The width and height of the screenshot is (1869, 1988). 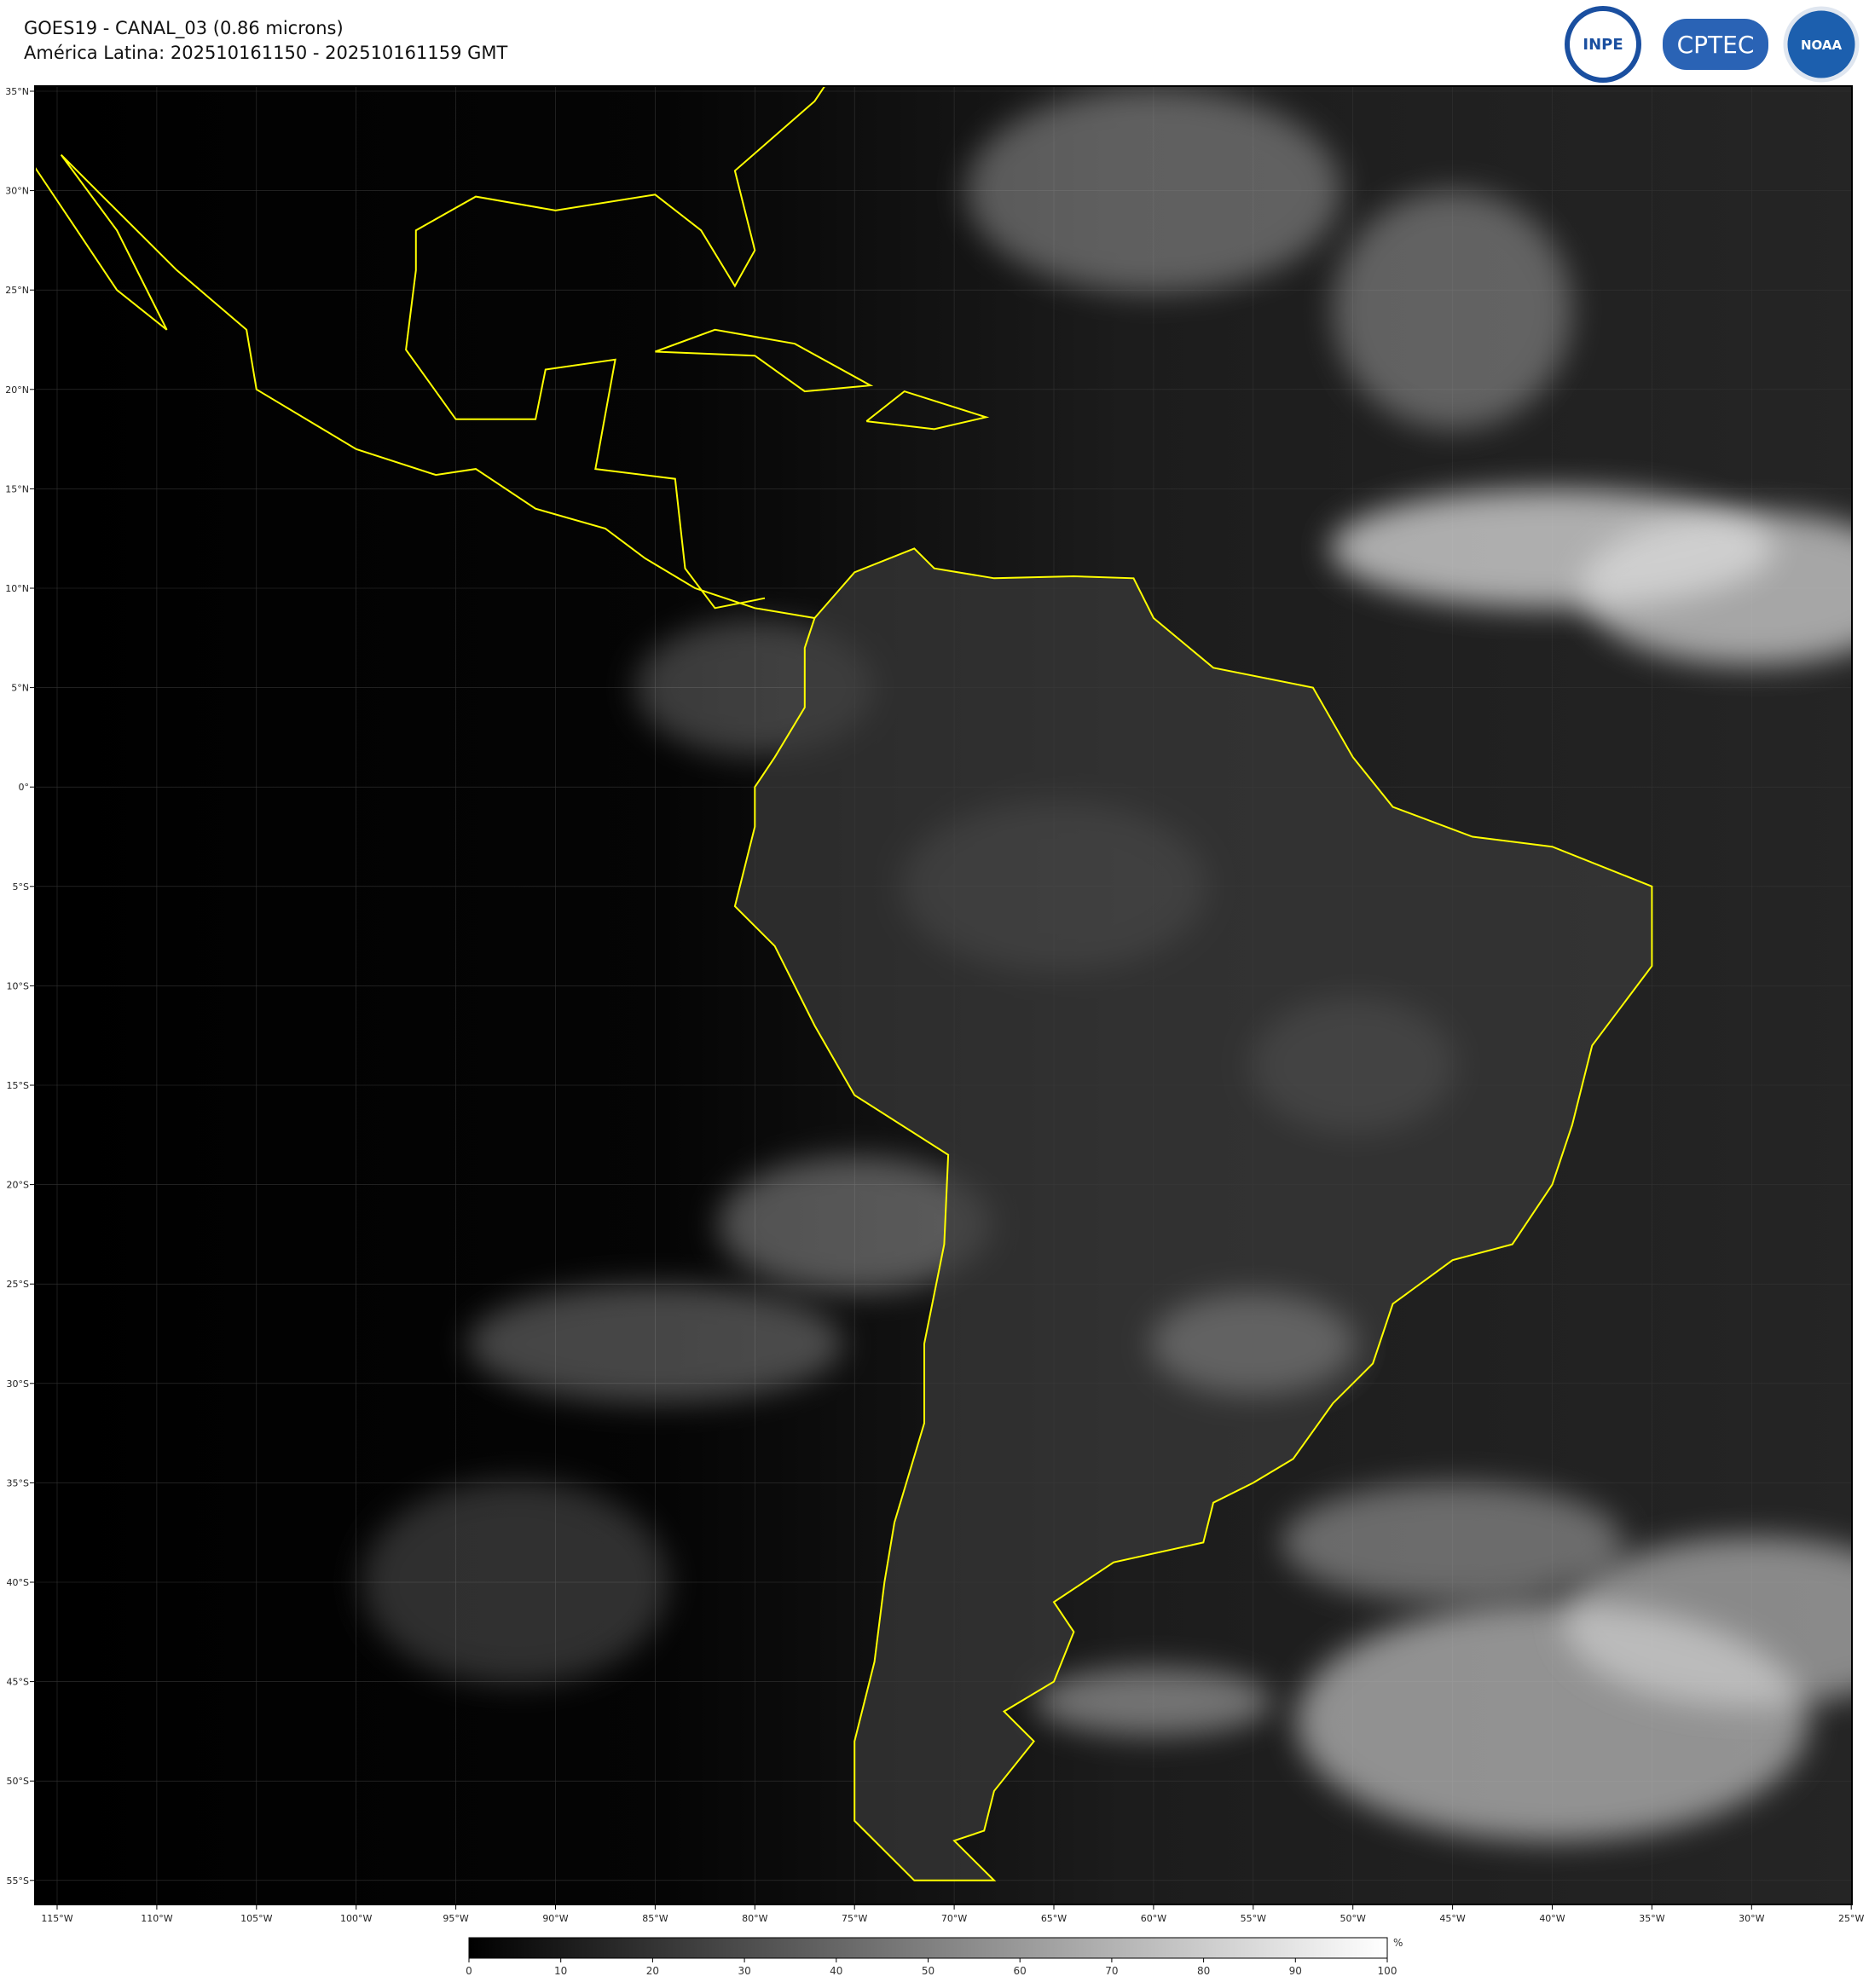 What do you see at coordinates (754, 1918) in the screenshot?
I see `lon-label: 80°W` at bounding box center [754, 1918].